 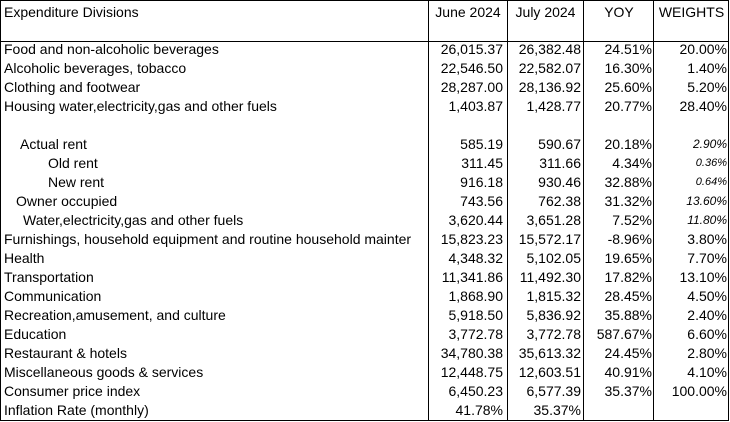 What do you see at coordinates (549, 372) in the screenshot?
I see `row-july: 12,603.51` at bounding box center [549, 372].